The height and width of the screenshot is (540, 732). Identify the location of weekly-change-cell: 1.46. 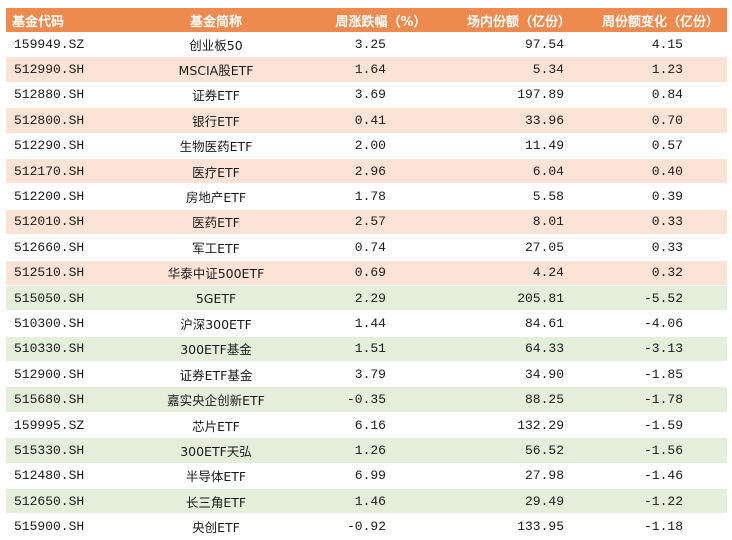
(381, 501).